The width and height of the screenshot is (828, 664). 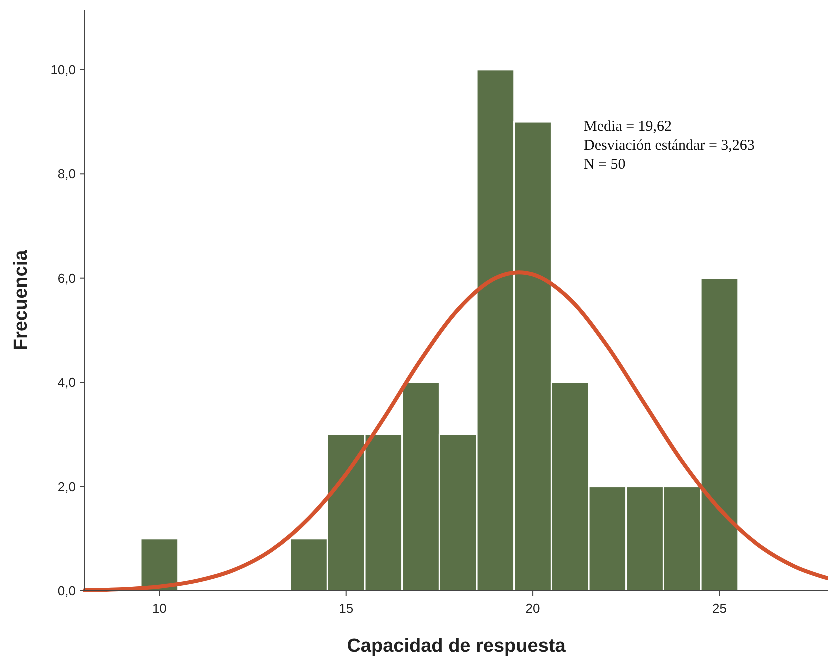 I want to click on y-tick-label: 6,0, so click(x=67, y=278).